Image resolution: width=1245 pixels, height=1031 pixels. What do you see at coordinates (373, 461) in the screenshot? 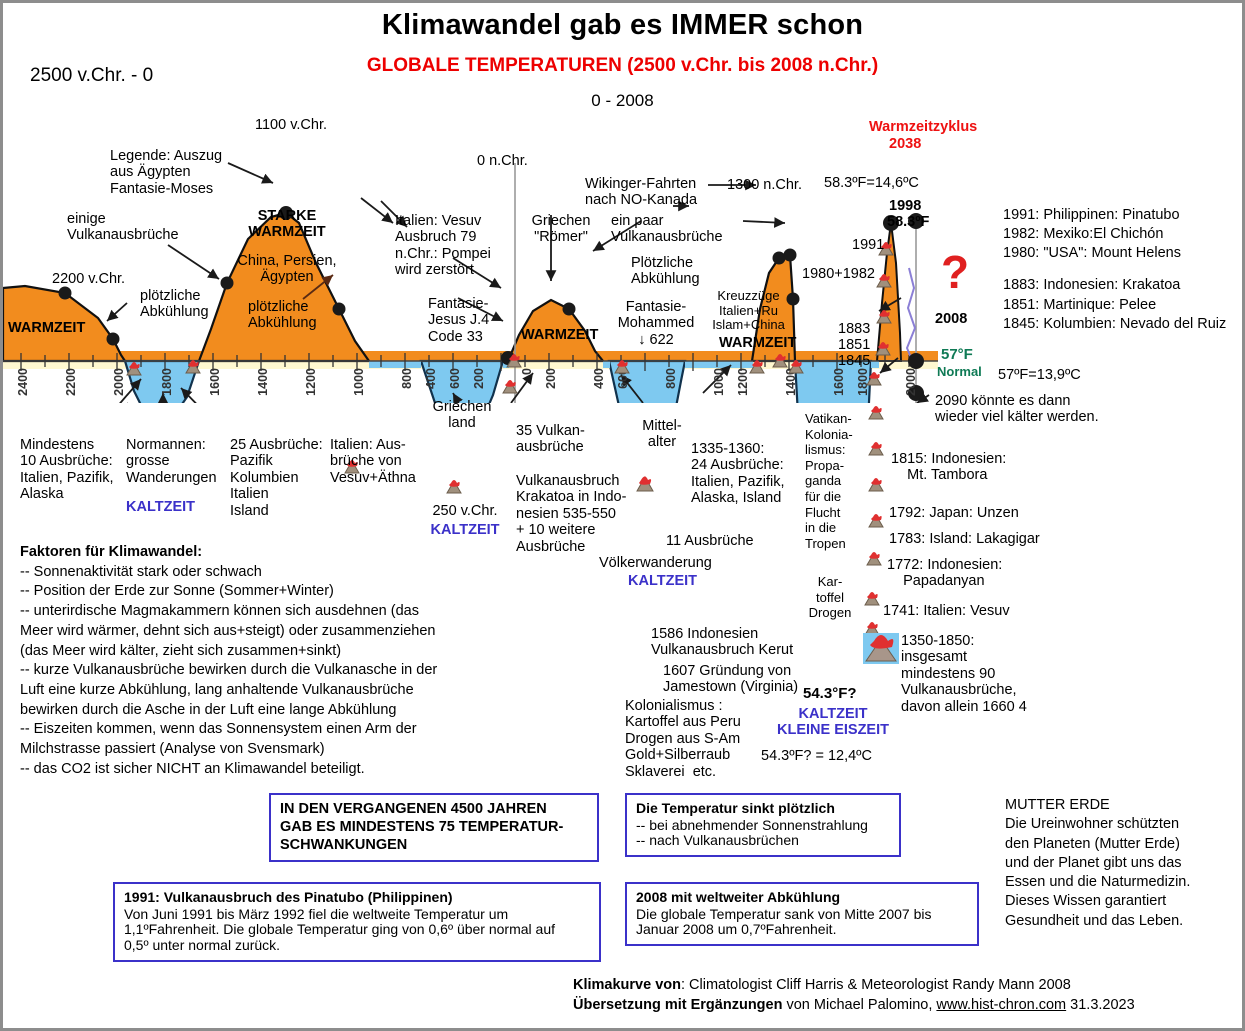
I see `italien-vesuv-aethna-annotation: Italien: Aus- brüche von Vesuv+Äthna` at bounding box center [373, 461].